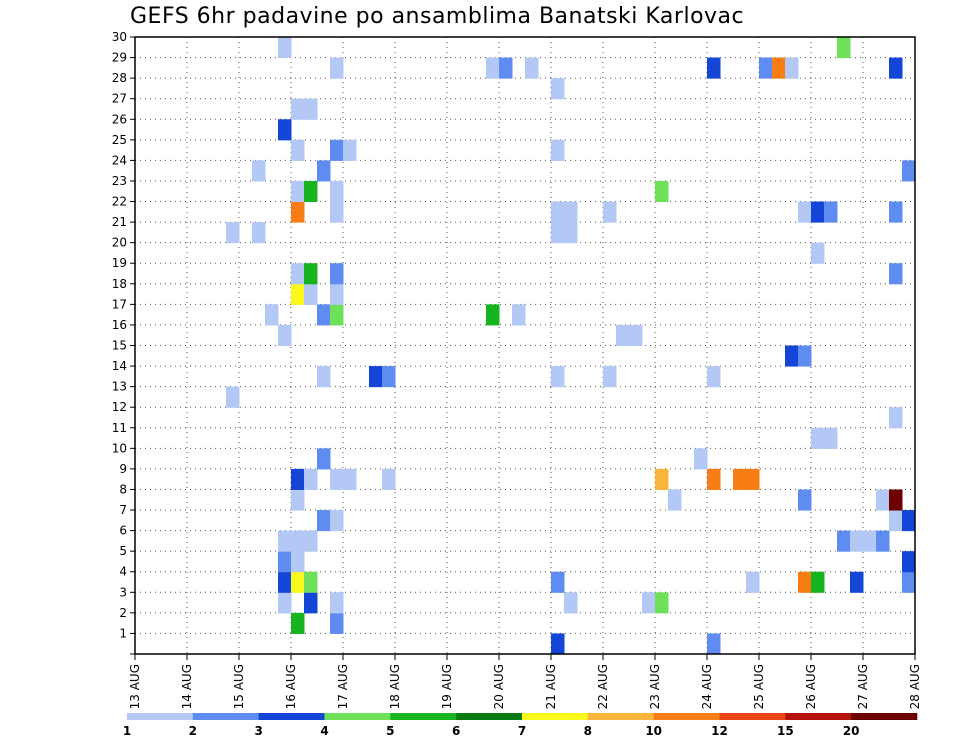 Image resolution: width=960 pixels, height=742 pixels. I want to click on x-tick-label: 18 AUG, so click(395, 686).